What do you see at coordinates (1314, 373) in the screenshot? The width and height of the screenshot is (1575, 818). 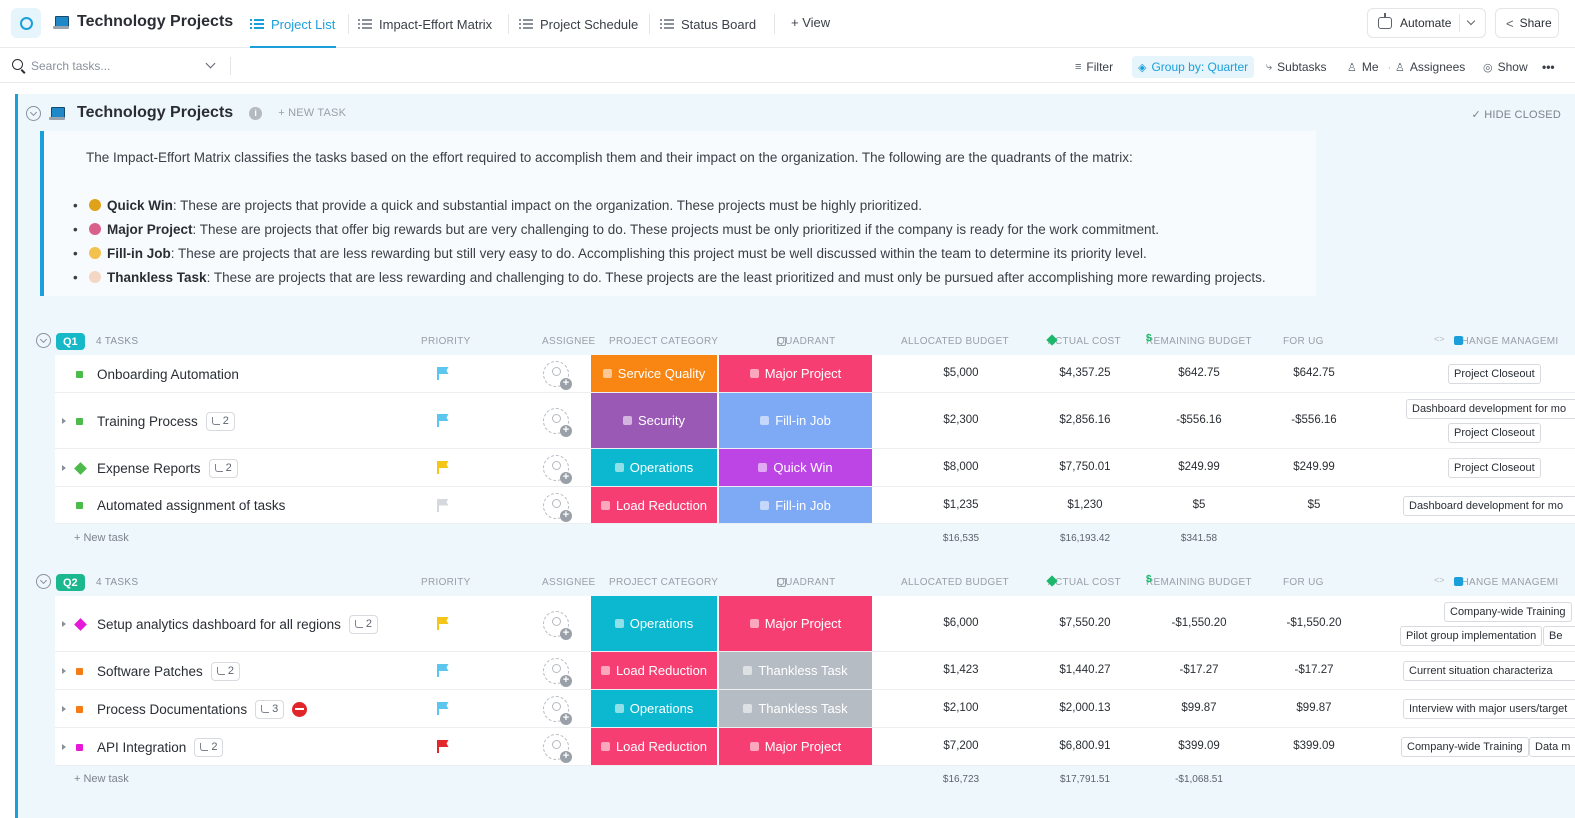 I see `for-ug-cell: $642.75` at bounding box center [1314, 373].